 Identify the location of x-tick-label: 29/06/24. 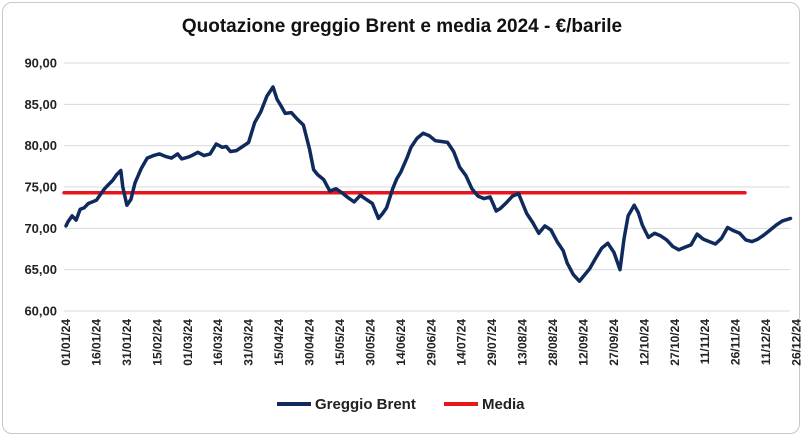
(431, 342).